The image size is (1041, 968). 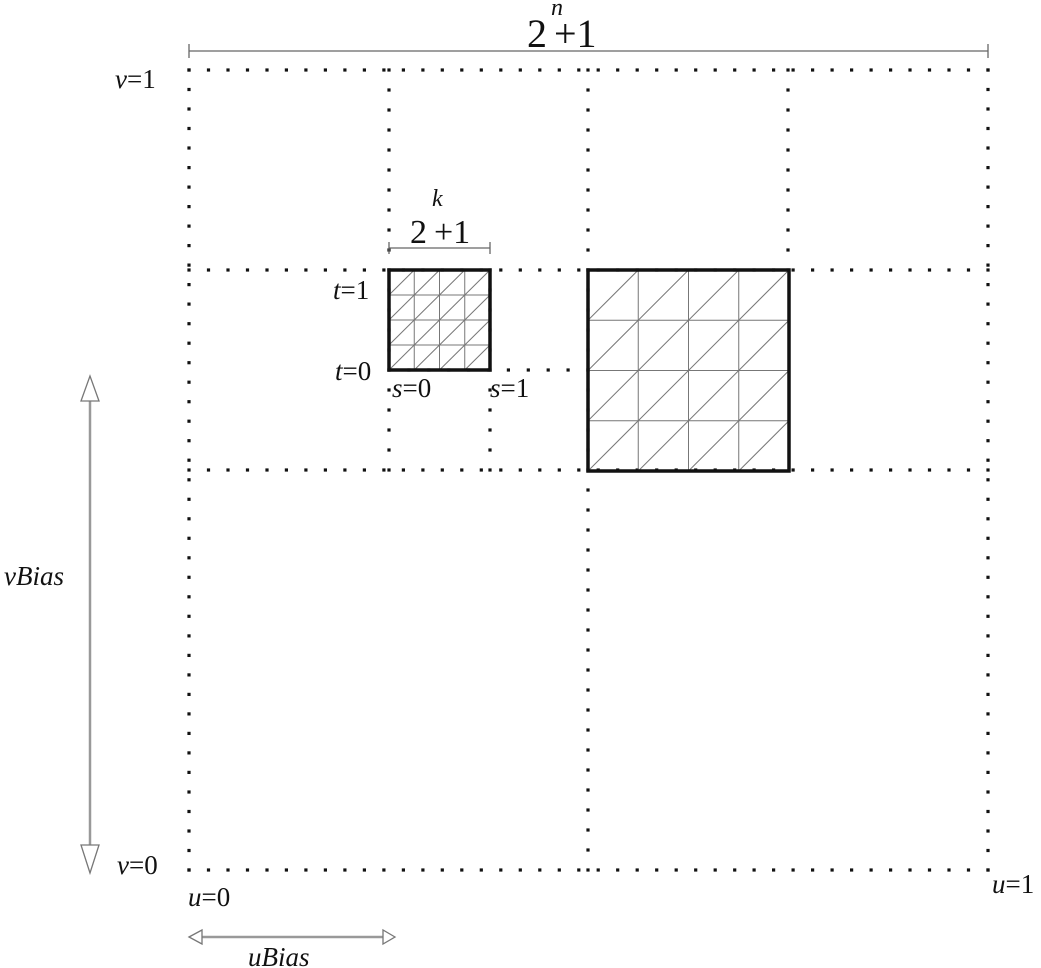 What do you see at coordinates (439, 248) in the screenshot?
I see `small-dimension-line` at bounding box center [439, 248].